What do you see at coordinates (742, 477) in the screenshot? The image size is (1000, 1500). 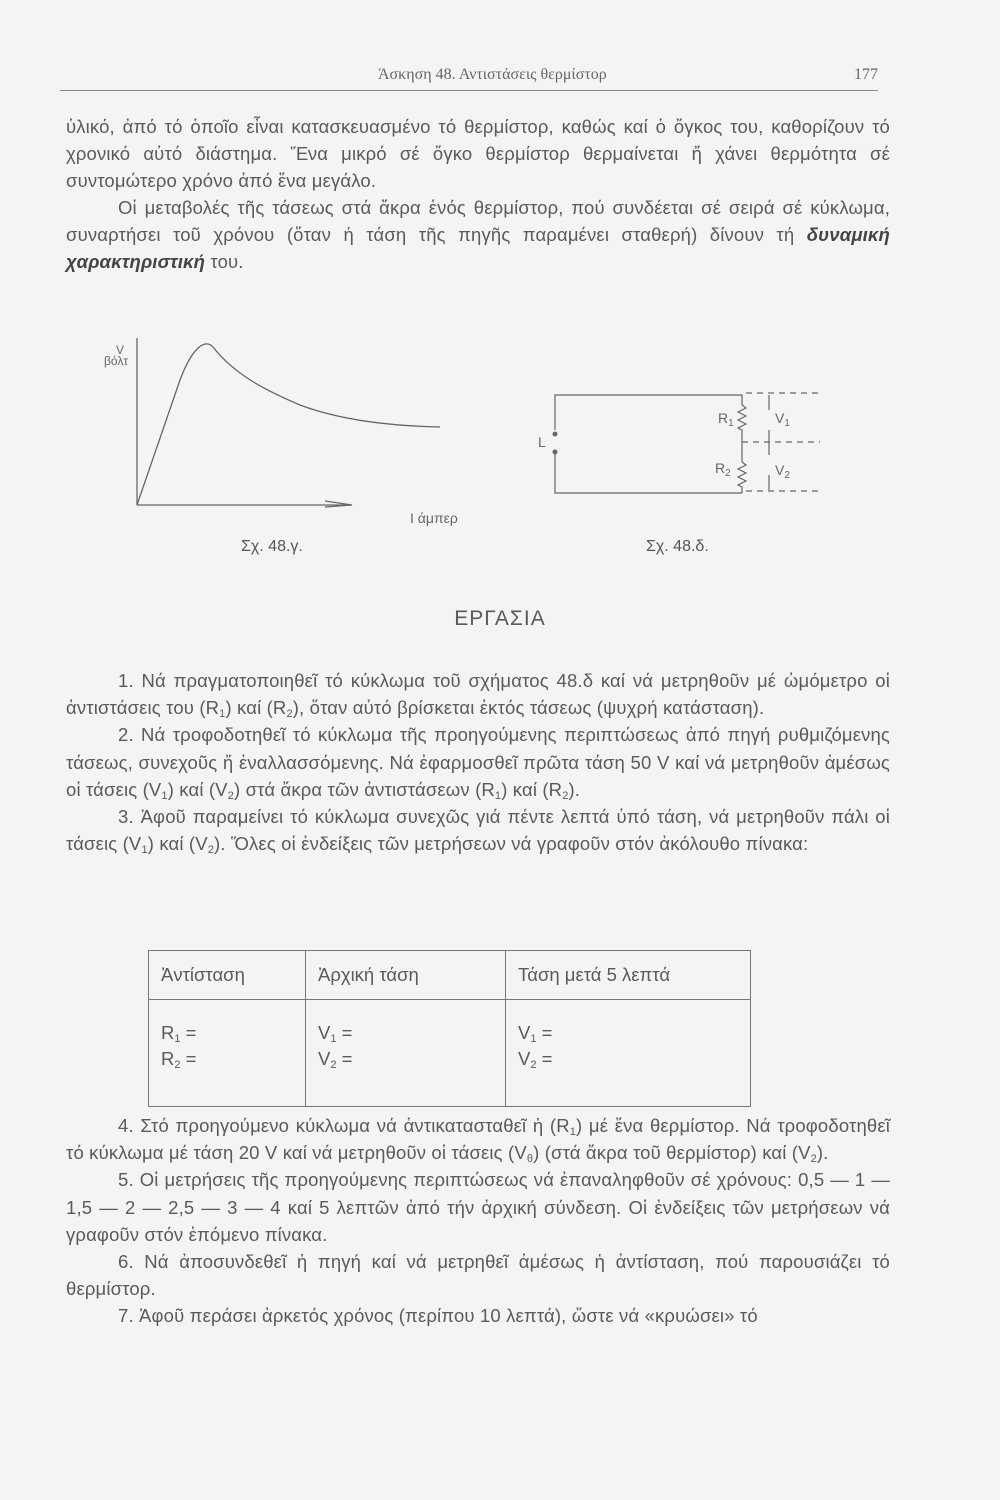 I see `resistor-r2` at bounding box center [742, 477].